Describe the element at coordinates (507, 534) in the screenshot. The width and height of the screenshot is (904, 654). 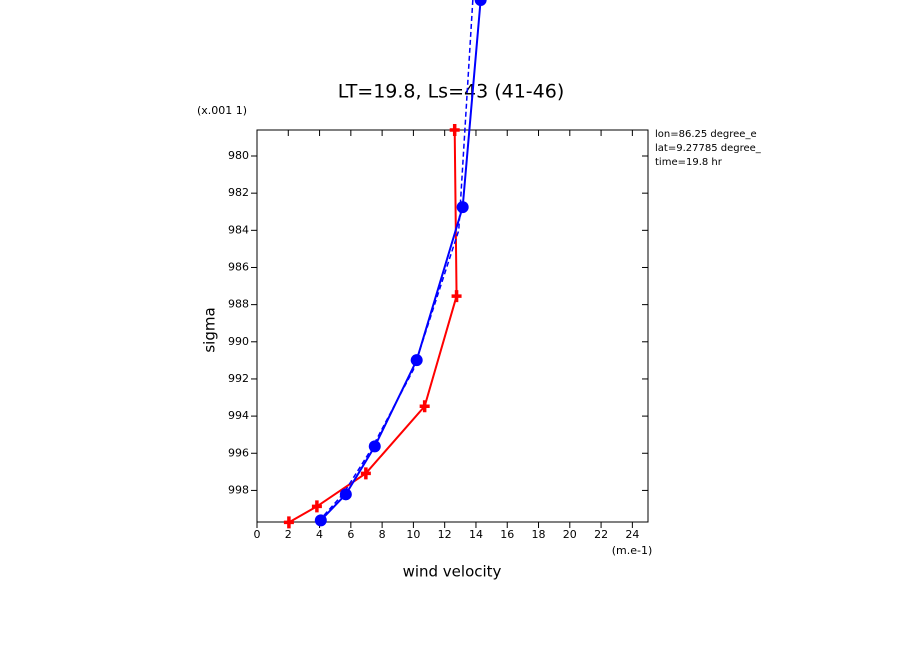
I see `x-tick-label: 16` at that location.